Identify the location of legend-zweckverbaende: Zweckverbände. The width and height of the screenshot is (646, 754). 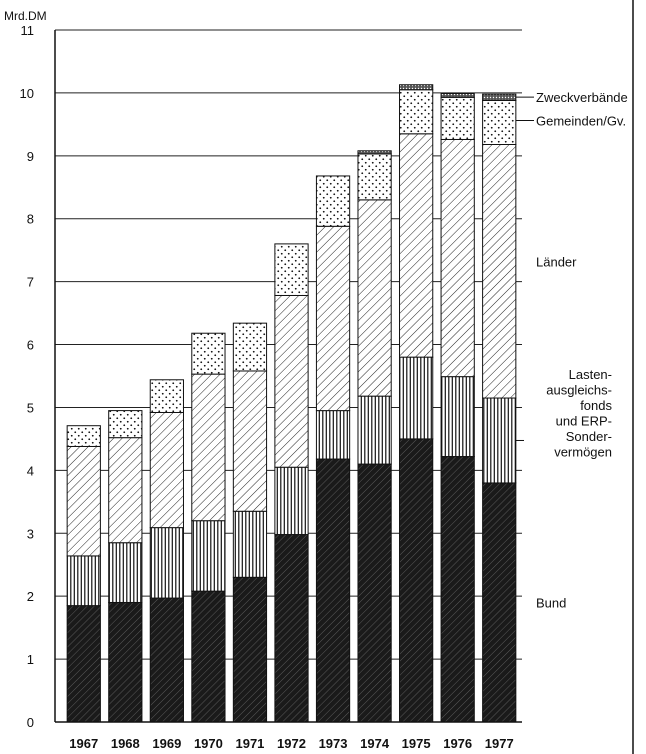
(582, 97).